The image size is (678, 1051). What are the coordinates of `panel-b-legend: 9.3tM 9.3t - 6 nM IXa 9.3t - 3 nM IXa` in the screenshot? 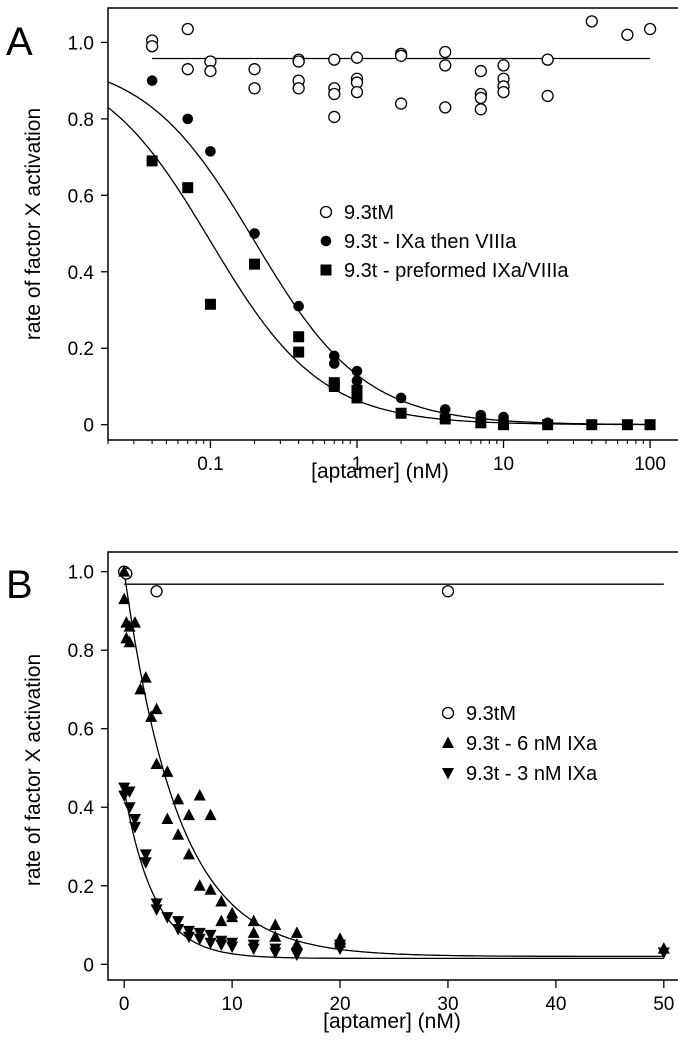 It's located at (519, 744).